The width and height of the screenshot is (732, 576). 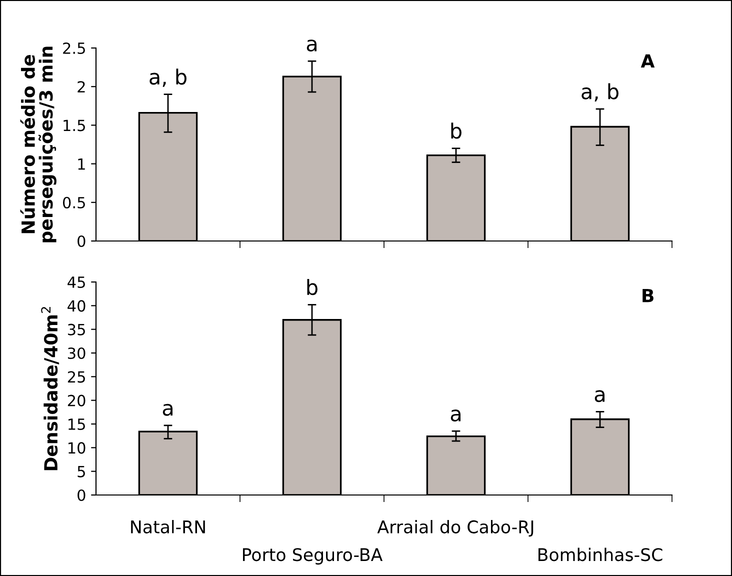 What do you see at coordinates (77, 448) in the screenshot?
I see `y-tick-label: 10` at bounding box center [77, 448].